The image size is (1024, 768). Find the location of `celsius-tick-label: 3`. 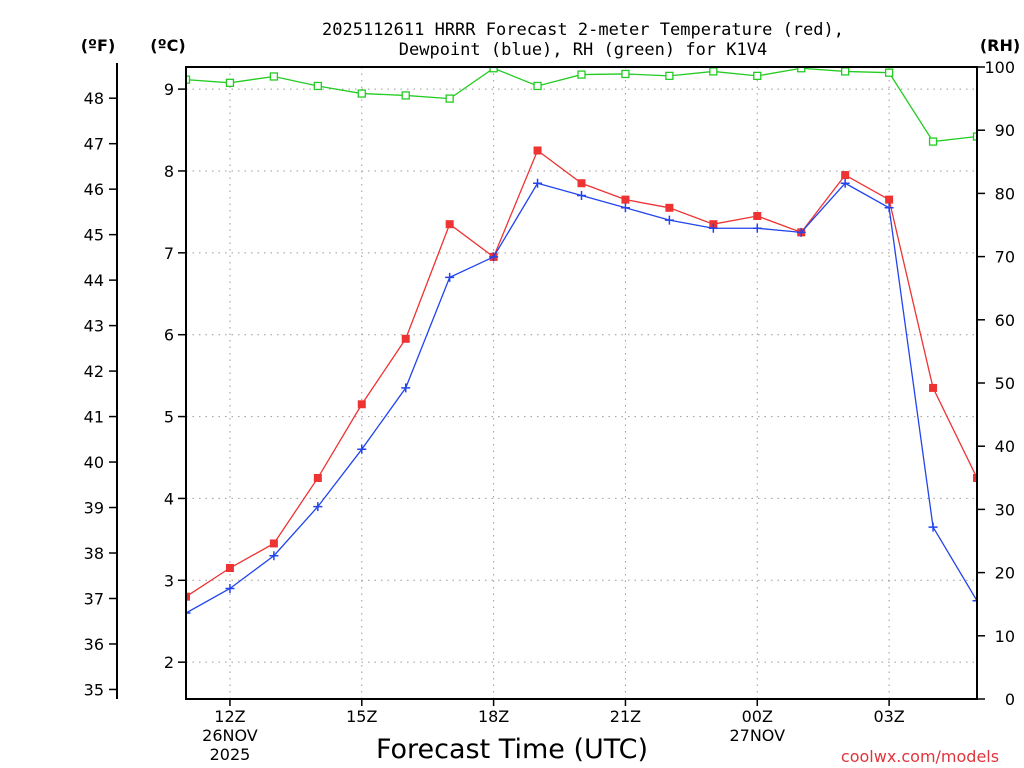

celsius-tick-label: 3 is located at coordinates (169, 580).